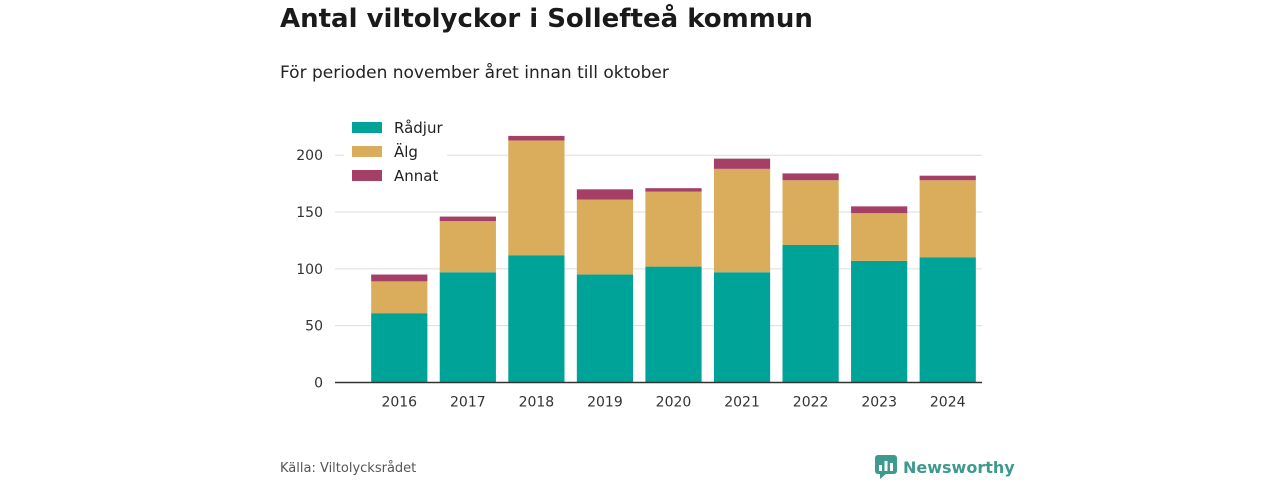  What do you see at coordinates (742, 403) in the screenshot?
I see `x-tick-label: 2021` at bounding box center [742, 403].